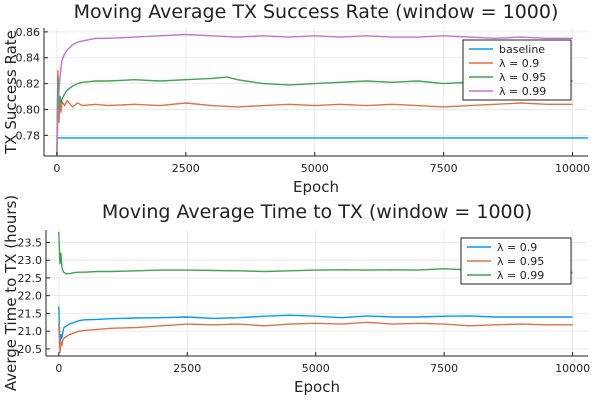  What do you see at coordinates (30, 260) in the screenshot?
I see `y-tick-label: 23.0` at bounding box center [30, 260].